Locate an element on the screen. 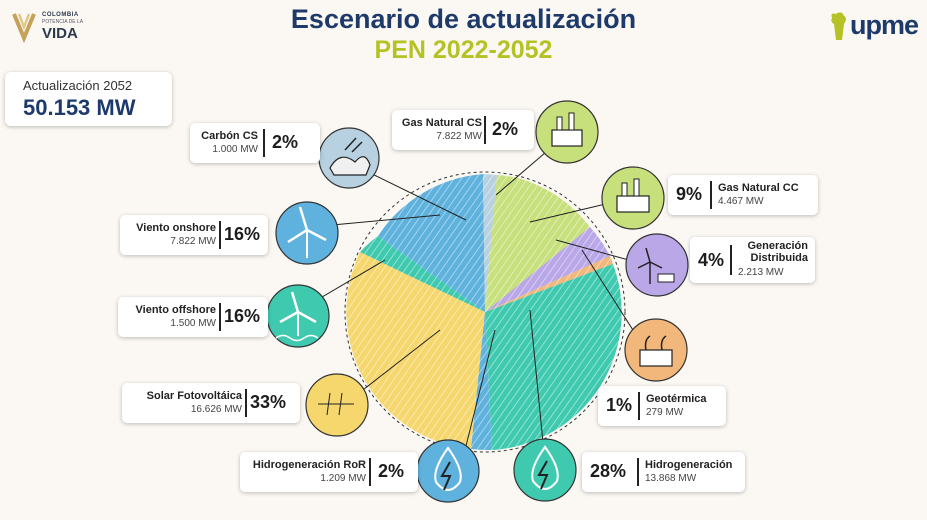 The image size is (927, 520). total-capacity-box: Actualización 2052 50.153 MW is located at coordinates (88, 99).